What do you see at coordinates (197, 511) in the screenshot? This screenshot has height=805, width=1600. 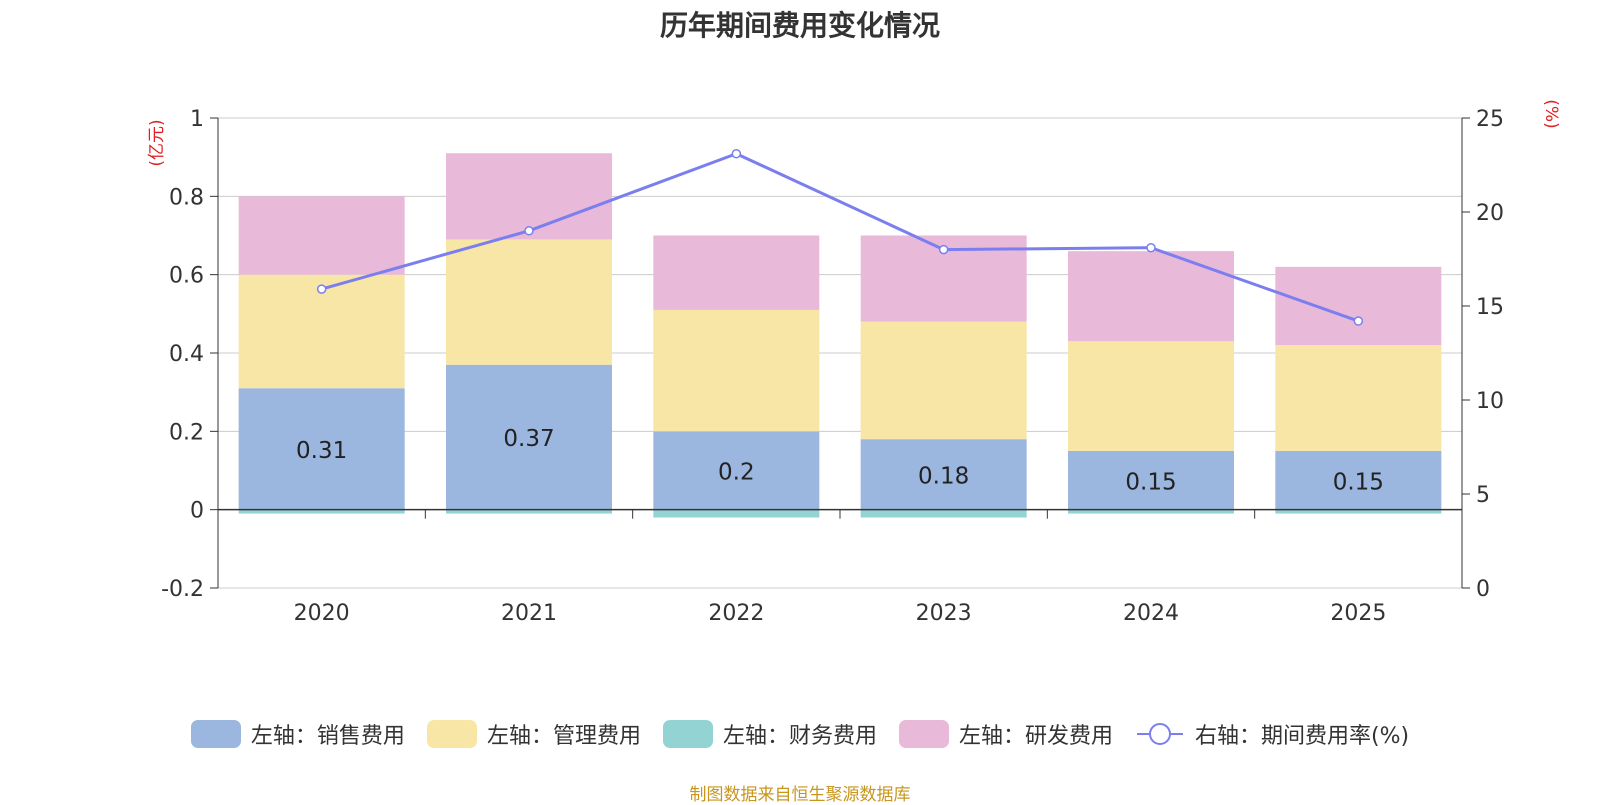 I see `left-axis-tick-label: 0` at bounding box center [197, 511].